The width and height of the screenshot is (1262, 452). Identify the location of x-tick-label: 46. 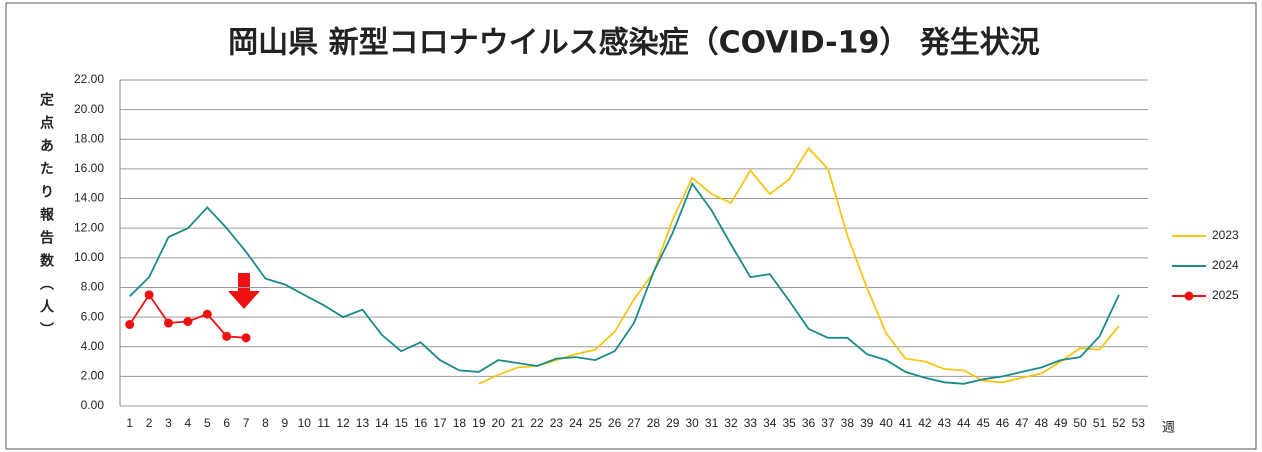
(1003, 423).